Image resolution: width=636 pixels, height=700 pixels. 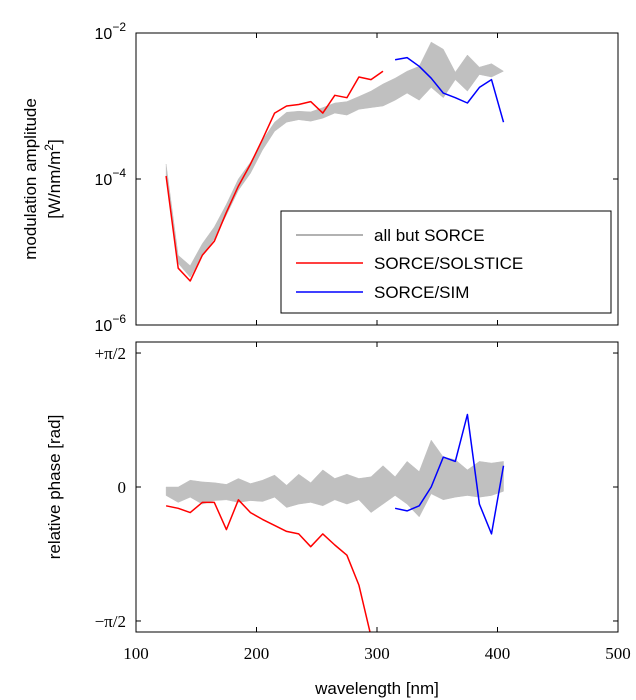 What do you see at coordinates (53, 178) in the screenshot?
I see `top-ylabel-line2: [W/nm/m2]` at bounding box center [53, 178].